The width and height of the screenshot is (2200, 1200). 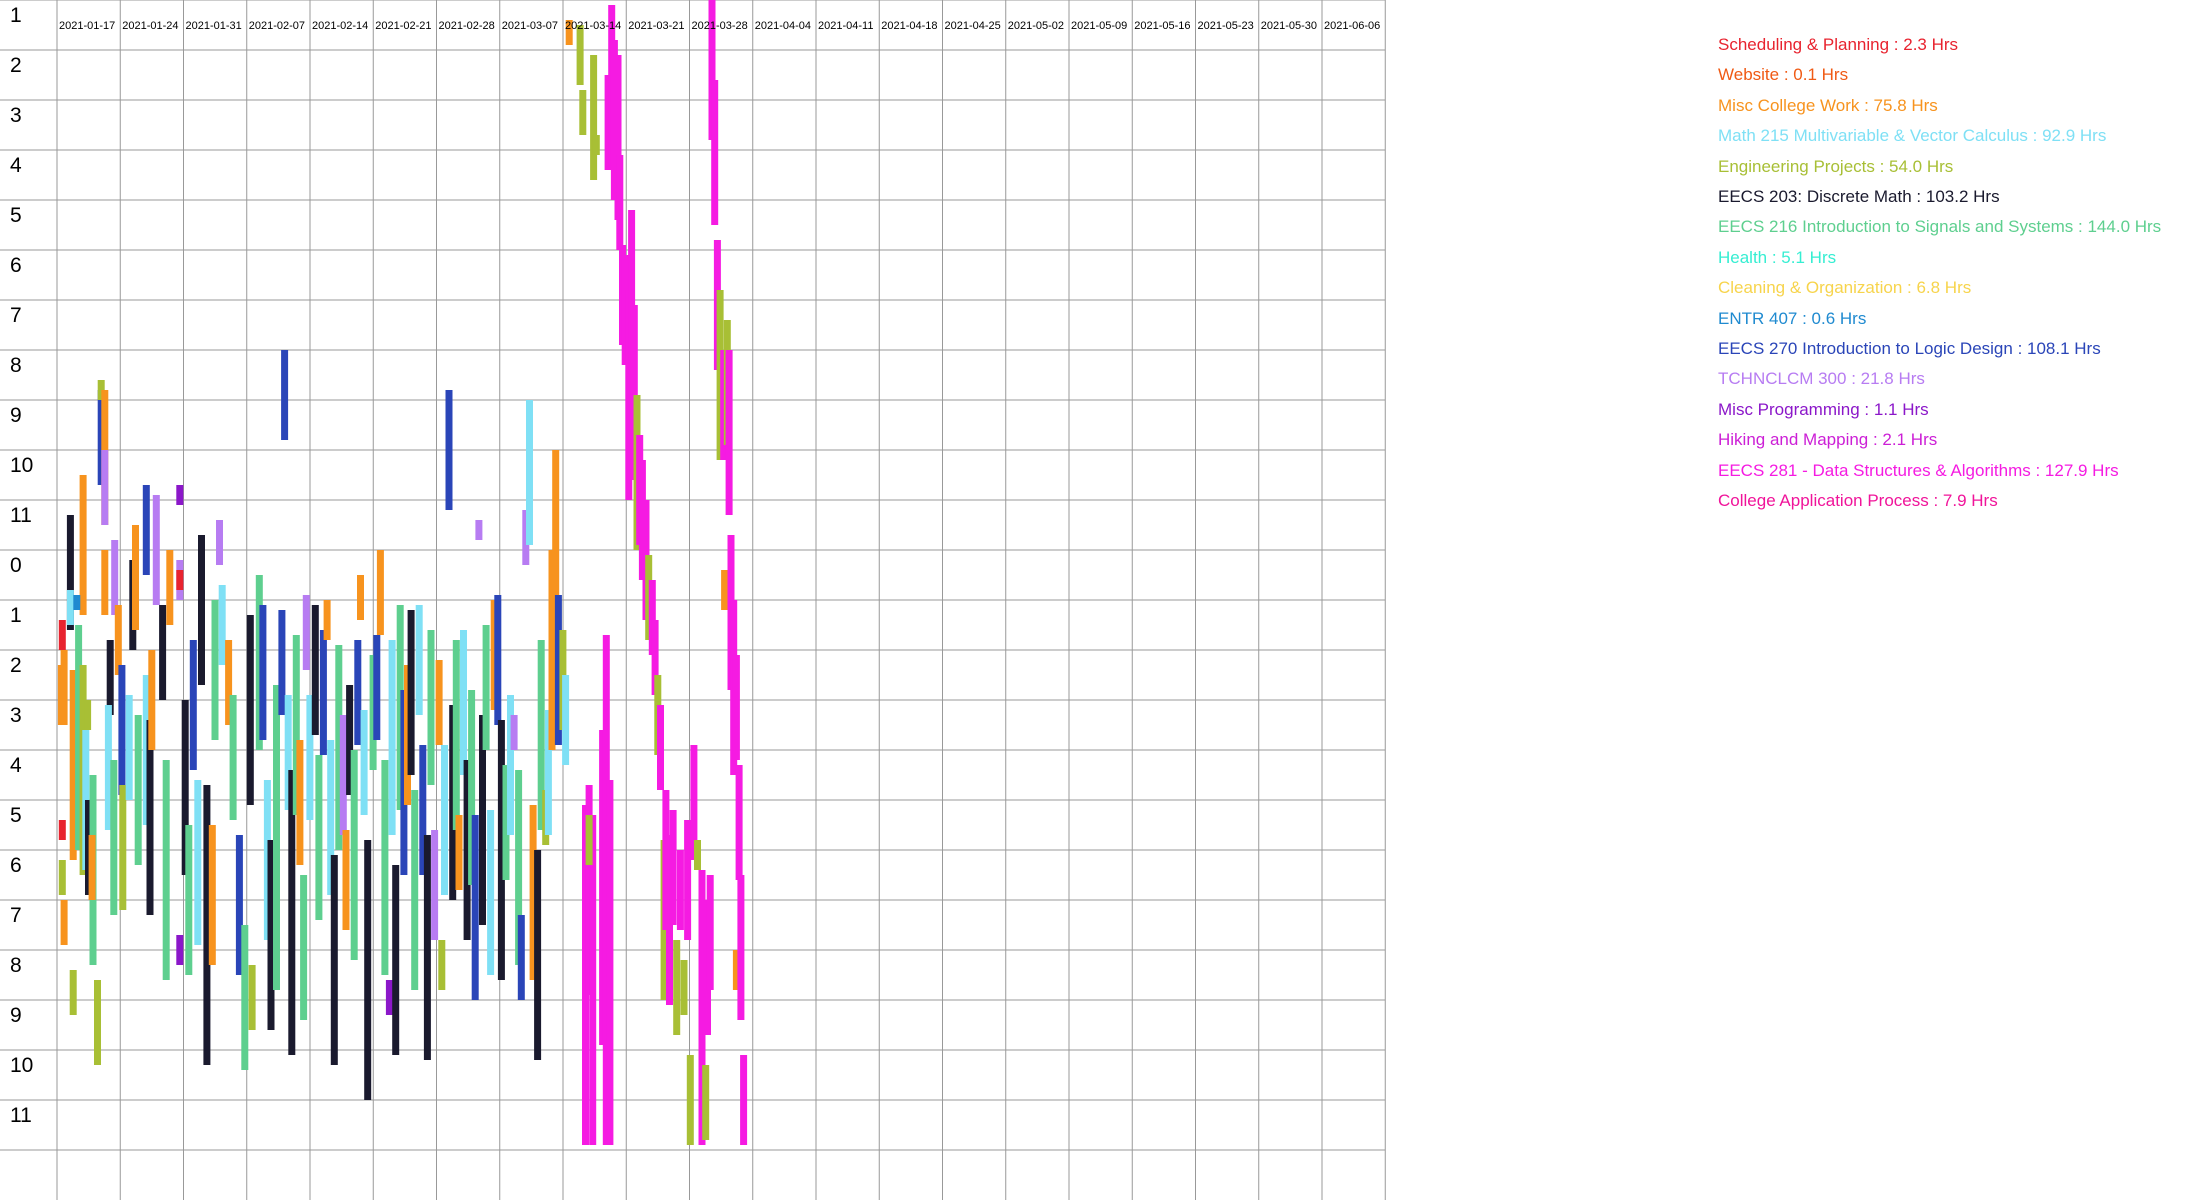 I want to click on x-tick-label: 2021-02-07, so click(x=277, y=26).